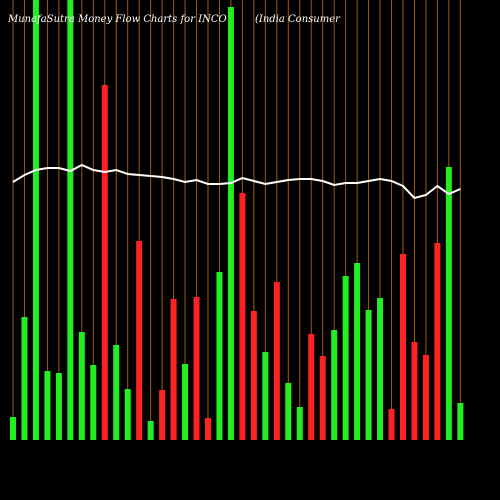 The image size is (500, 500). I want to click on chart-subtitle: (India Consumer, so click(298, 19).